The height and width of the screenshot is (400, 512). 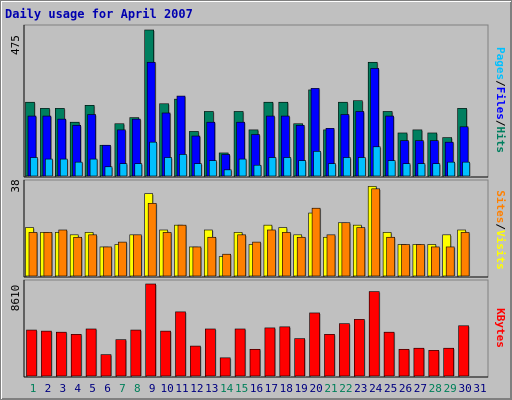 What do you see at coordinates (405, 388) in the screenshot?
I see `day-label-26: 26` at bounding box center [405, 388].